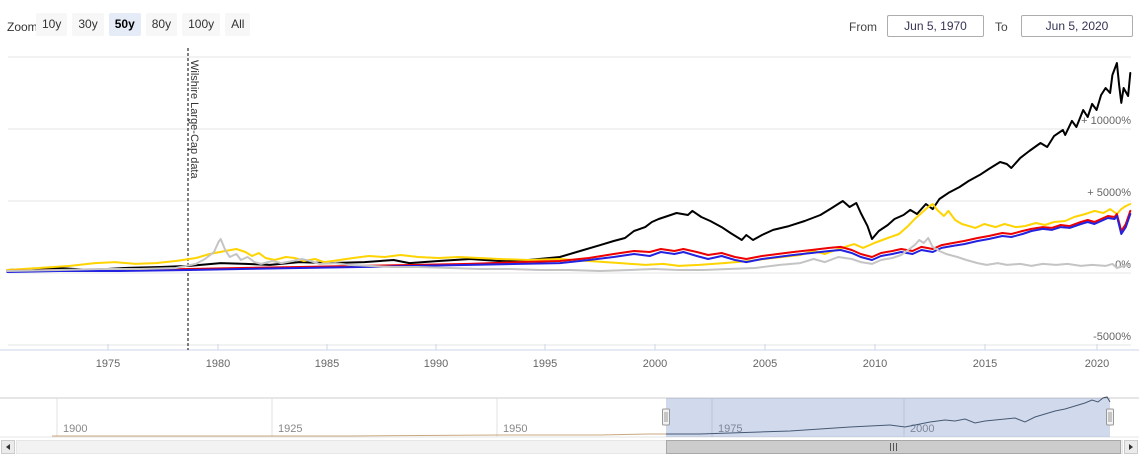  Describe the element at coordinates (985, 364) in the screenshot. I see `x-axis-label: 2015` at that location.